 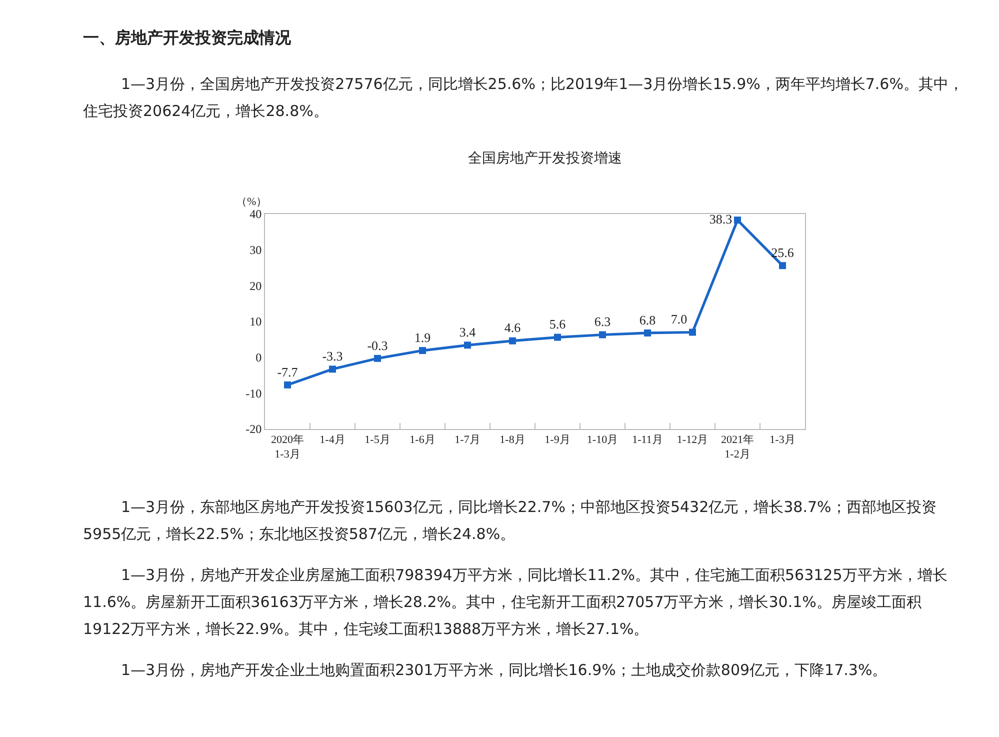 What do you see at coordinates (377, 345) in the screenshot?
I see `data-label: -0.3` at bounding box center [377, 345].